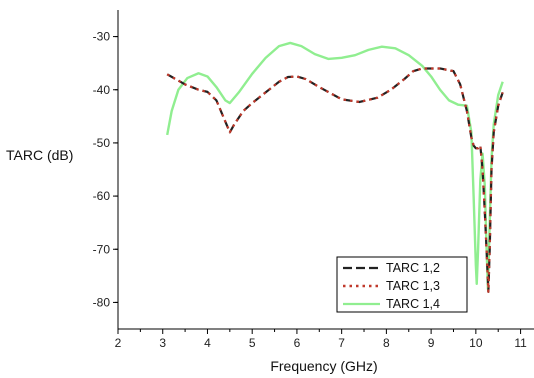 The width and height of the screenshot is (534, 378). I want to click on x-tick-label: 5, so click(252, 343).